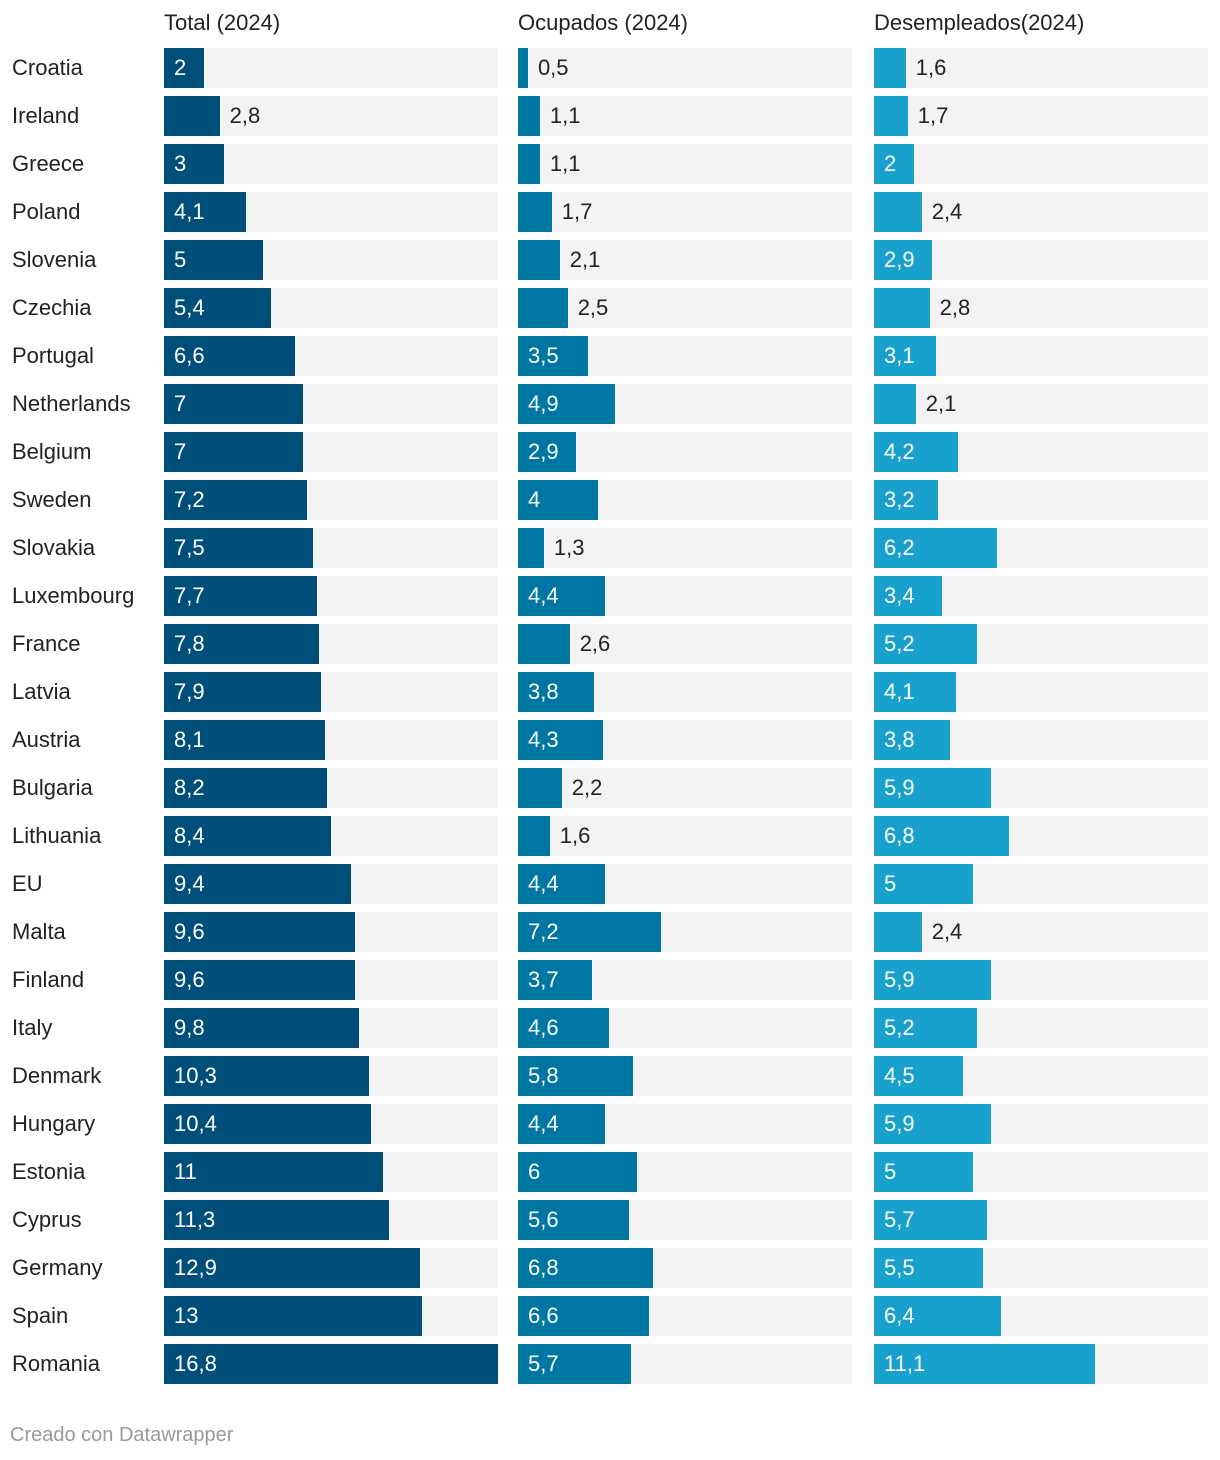  What do you see at coordinates (899, 835) in the screenshot?
I see `data-label: 6,8` at bounding box center [899, 835].